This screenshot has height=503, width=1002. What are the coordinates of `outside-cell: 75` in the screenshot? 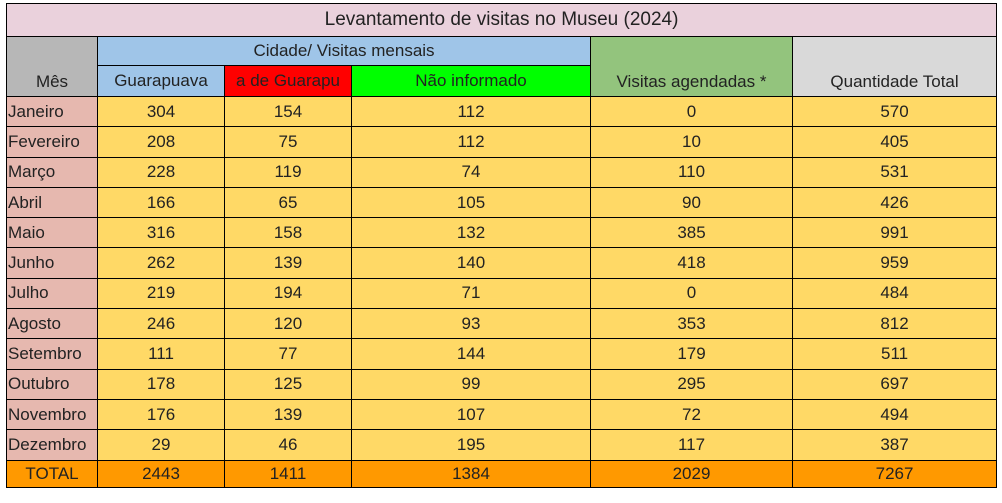 It's located at (288, 142).